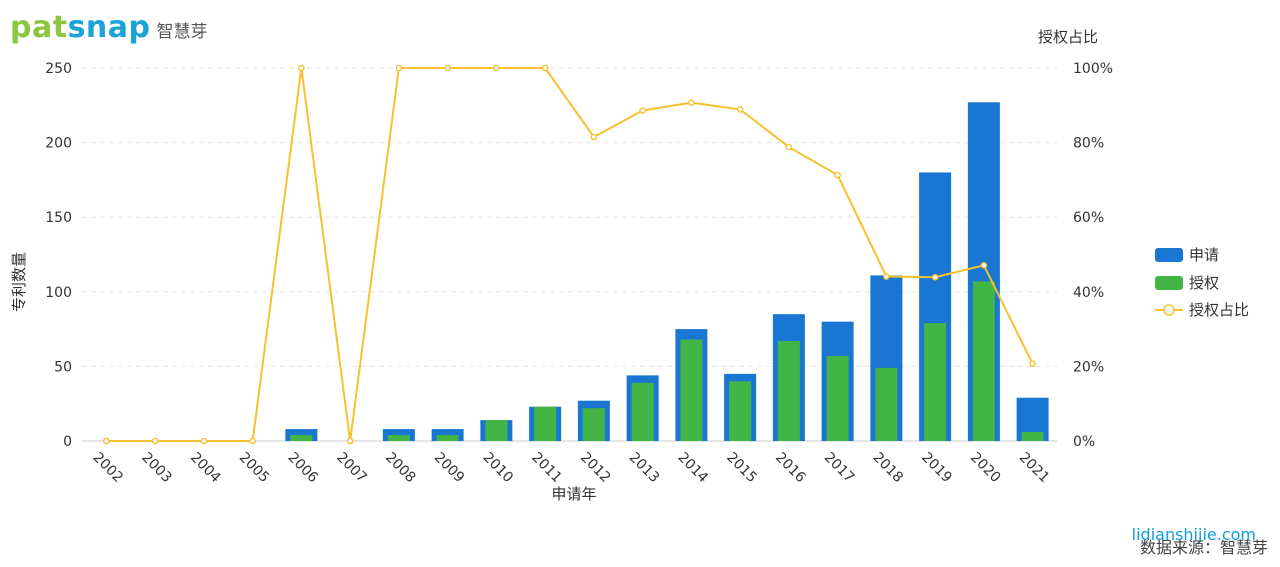 The height and width of the screenshot is (567, 1280). I want to click on x-tick-label: 2019, so click(936, 468).